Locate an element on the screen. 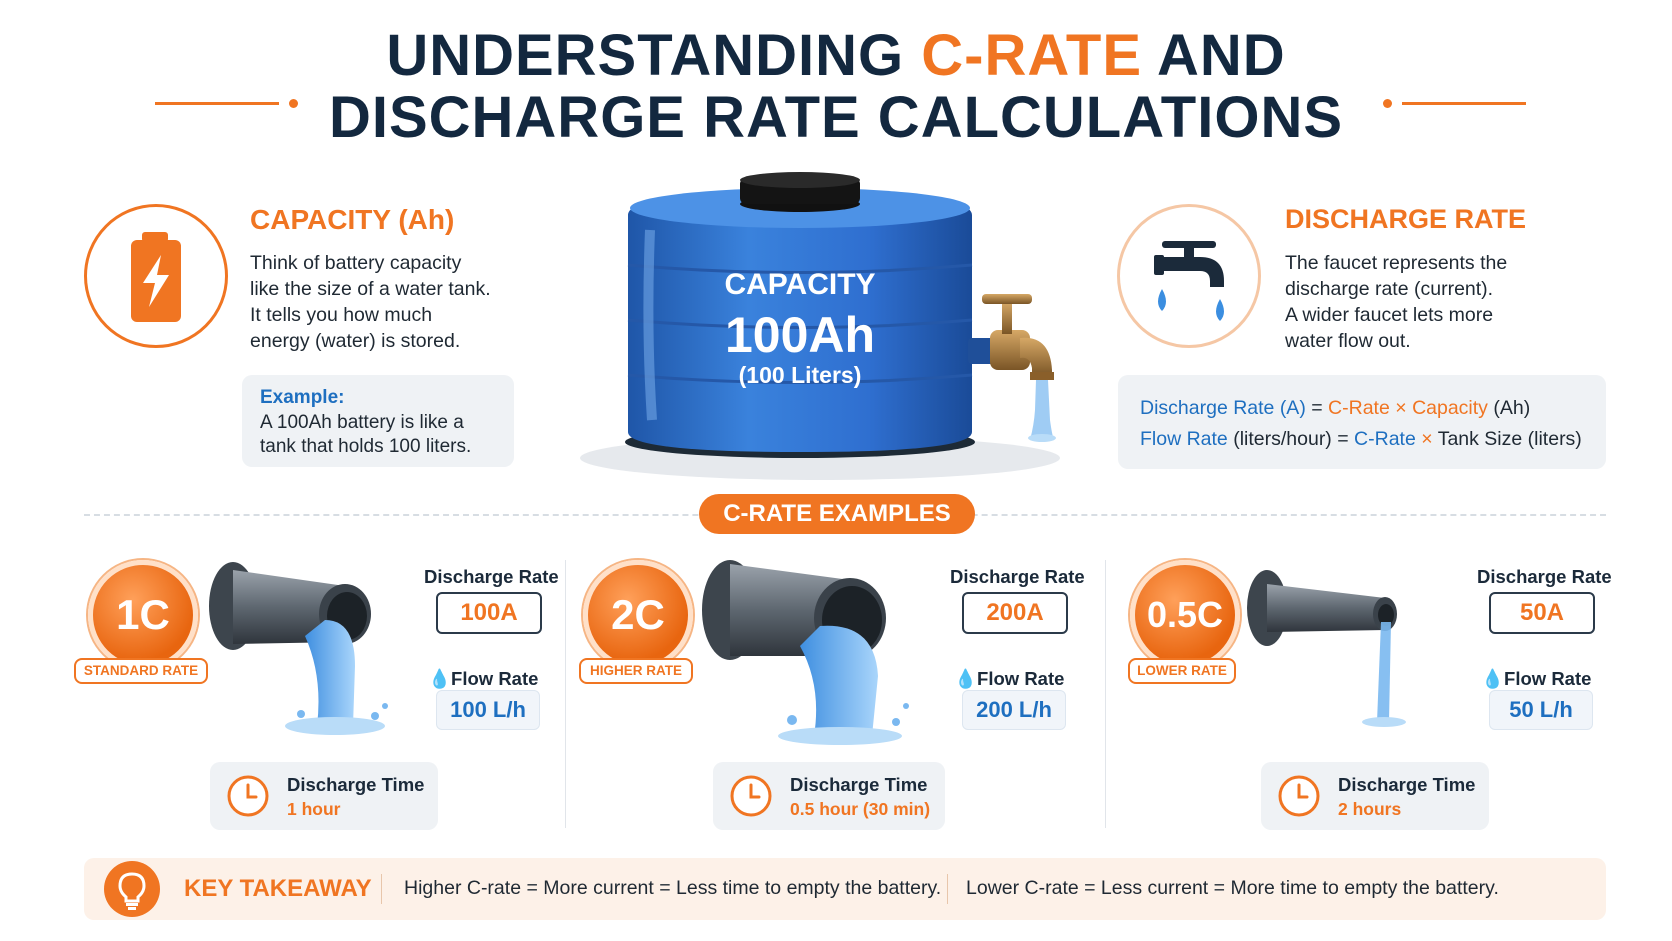 The image size is (1672, 941). tank-capacity-value: 100Ah is located at coordinates (800, 335).